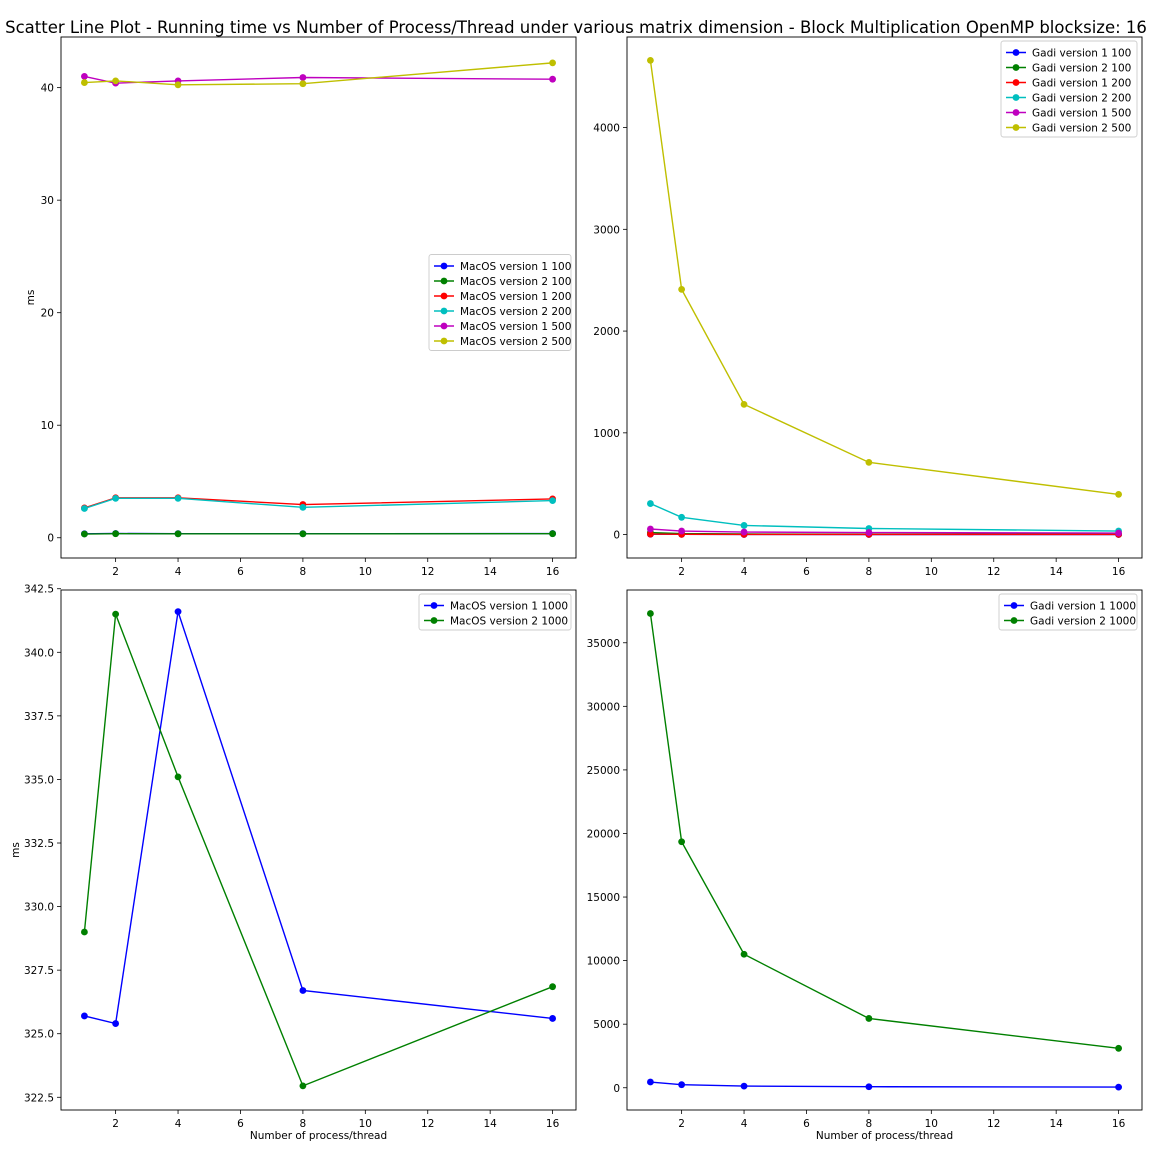 This screenshot has height=1152, width=1152. I want to click on legend-item: Gadi version 1 500, so click(1068, 113).